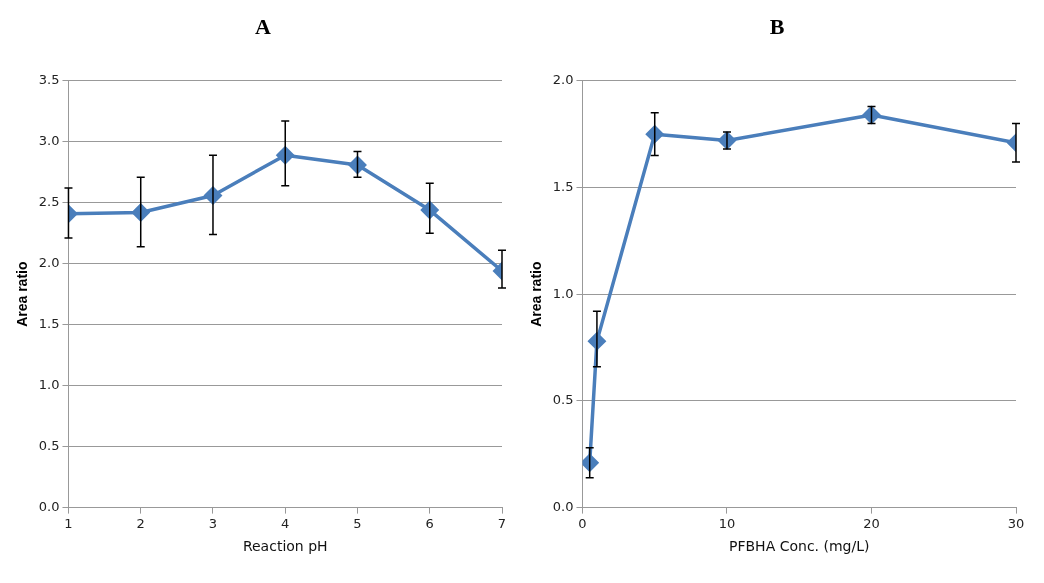  I want to click on x-tick-label: 7, so click(501, 523).